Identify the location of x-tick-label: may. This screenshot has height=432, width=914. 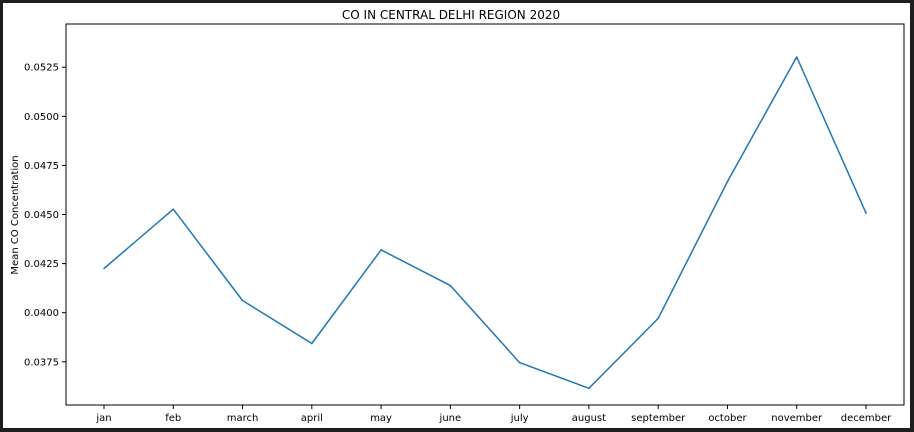
(381, 418).